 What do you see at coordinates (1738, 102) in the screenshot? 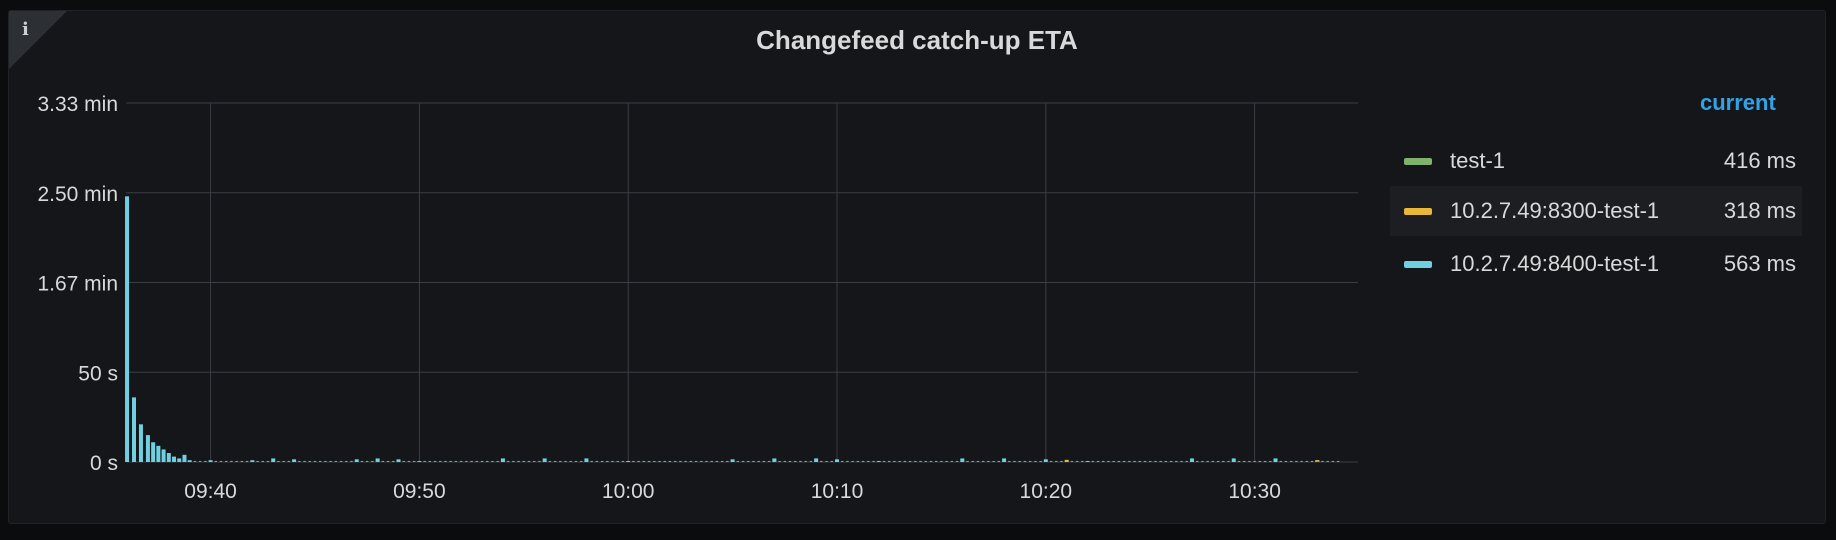
I see `legend-header-current: current` at bounding box center [1738, 102].